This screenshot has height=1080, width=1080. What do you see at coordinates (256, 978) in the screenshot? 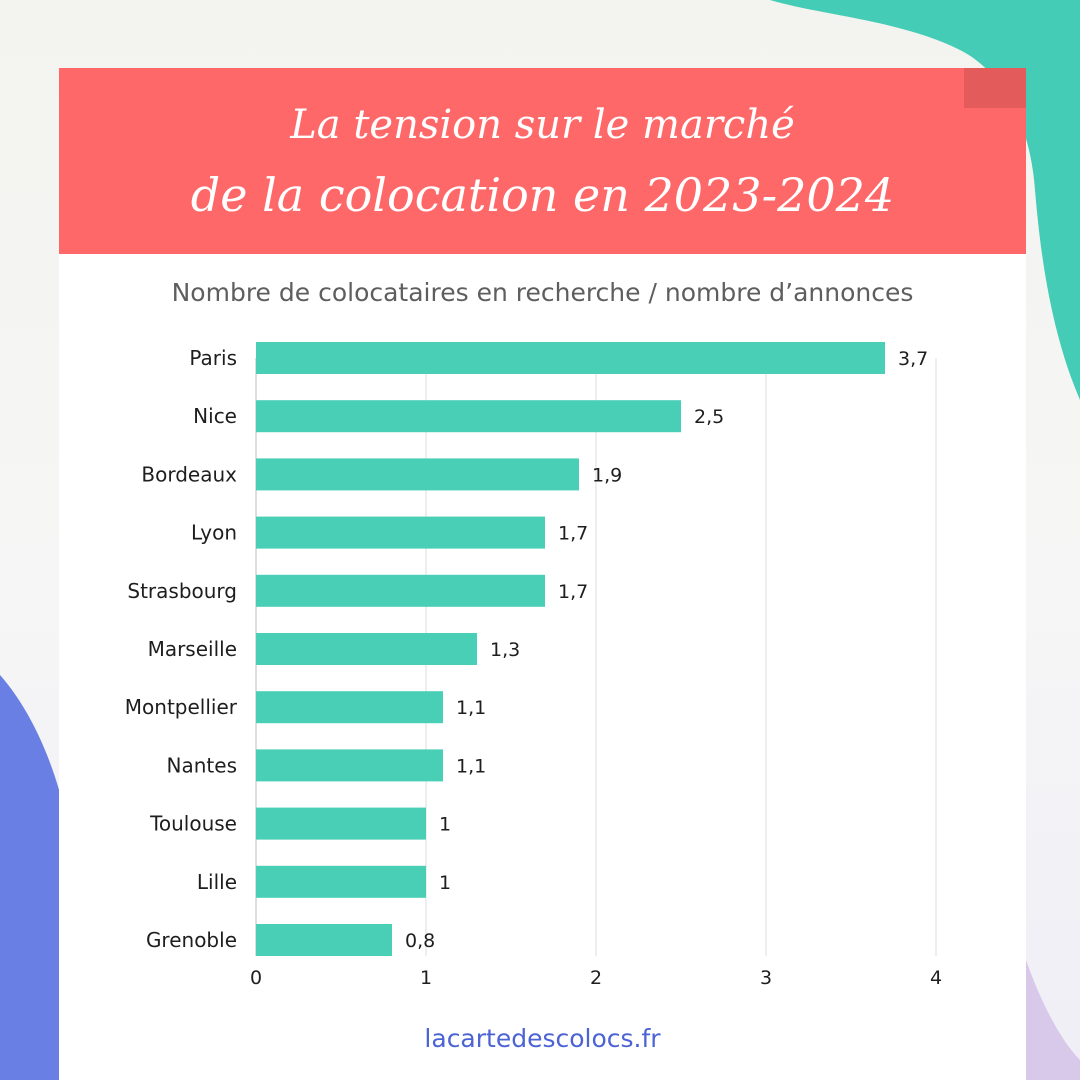
I see `x-tick-label: 0` at bounding box center [256, 978].